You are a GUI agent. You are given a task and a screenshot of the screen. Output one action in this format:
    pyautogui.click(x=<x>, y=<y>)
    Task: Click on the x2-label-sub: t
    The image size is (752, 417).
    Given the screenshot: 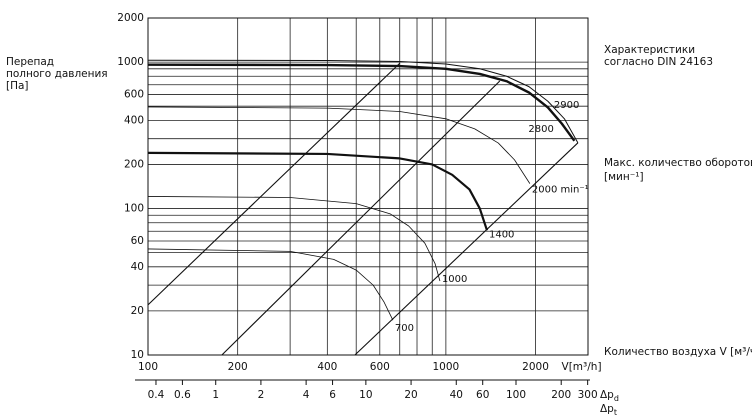 What is the action you would take?
    pyautogui.click(x=615, y=412)
    